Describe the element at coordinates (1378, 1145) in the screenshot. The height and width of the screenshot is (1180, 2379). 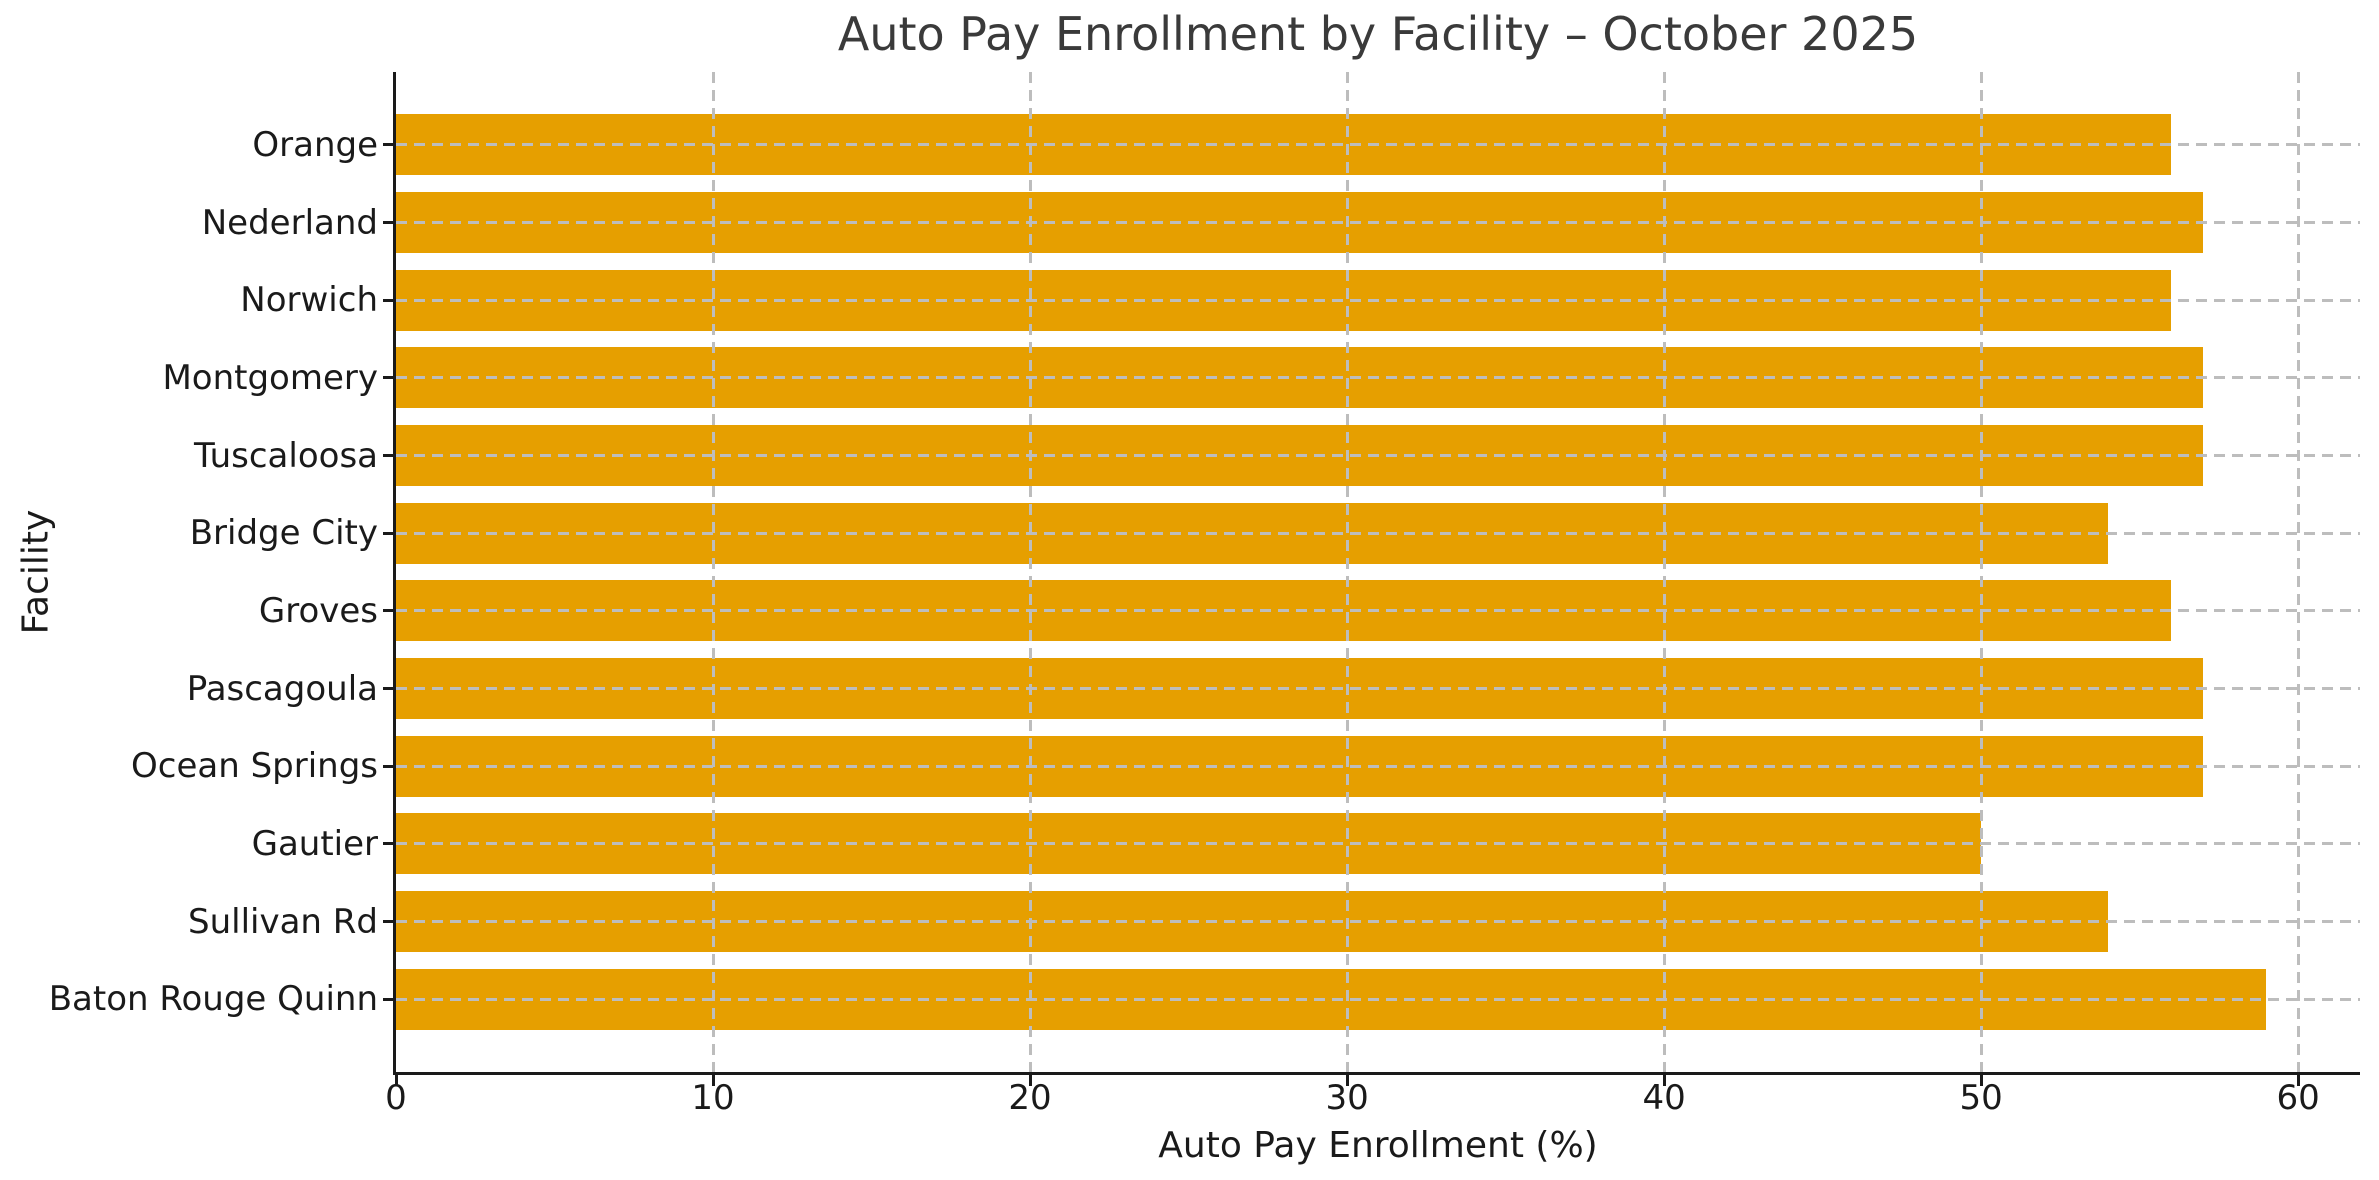
I see `x-axis-label: Auto Pay Enrollment (%)` at that location.